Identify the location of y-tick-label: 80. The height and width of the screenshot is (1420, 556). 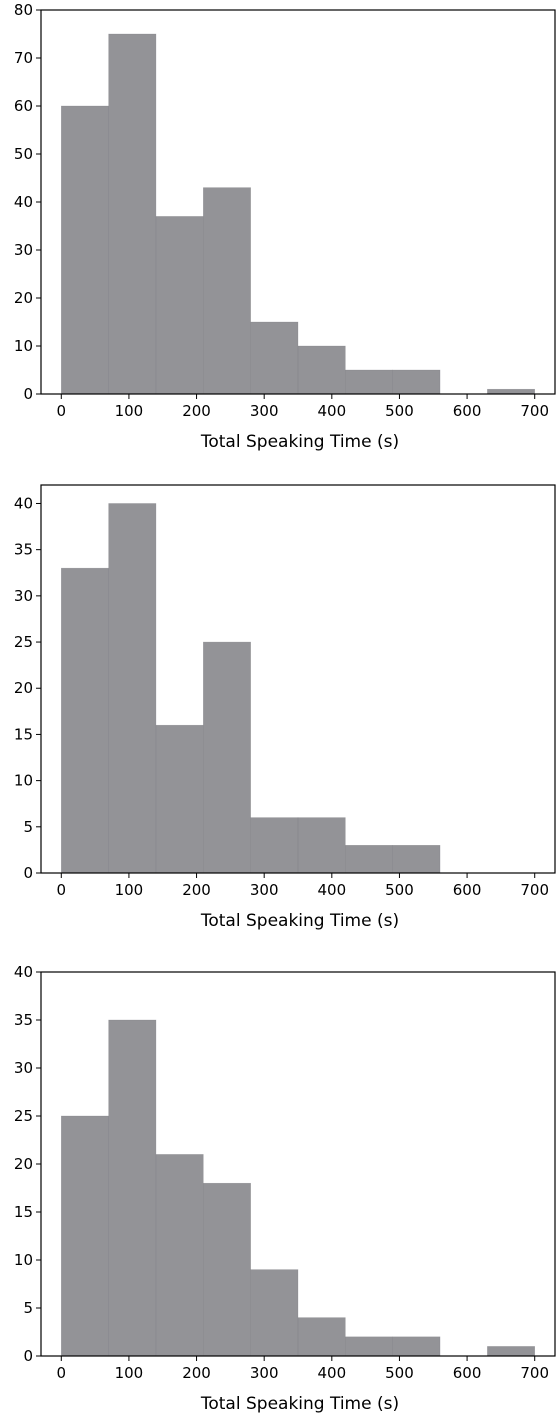
(23, 10).